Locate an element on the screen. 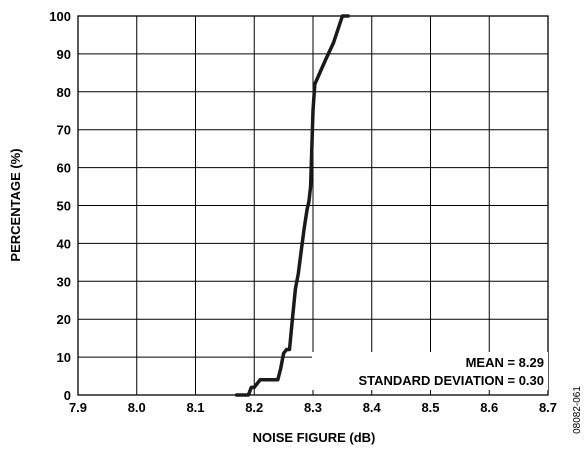 The height and width of the screenshot is (451, 586). x-tick-label: 8.5 is located at coordinates (430, 407).